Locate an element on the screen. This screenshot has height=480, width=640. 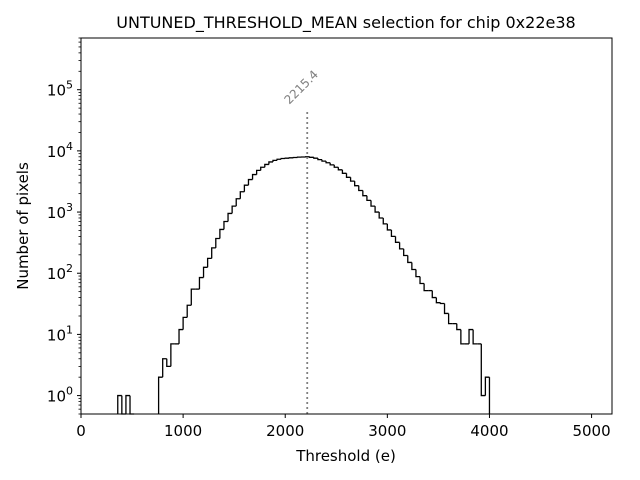
x-tick-label: 2000 is located at coordinates (285, 431).